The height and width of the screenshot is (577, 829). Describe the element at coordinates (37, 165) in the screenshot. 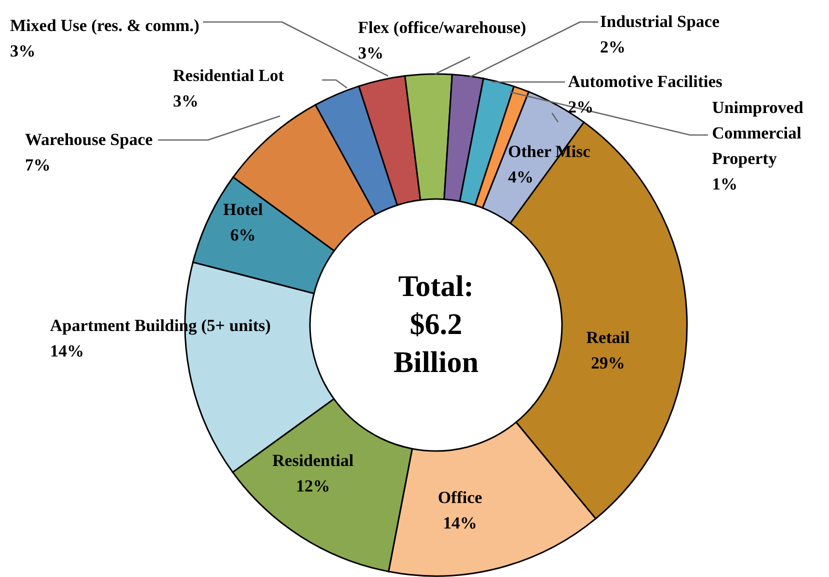

I see `data-label: 7%` at that location.